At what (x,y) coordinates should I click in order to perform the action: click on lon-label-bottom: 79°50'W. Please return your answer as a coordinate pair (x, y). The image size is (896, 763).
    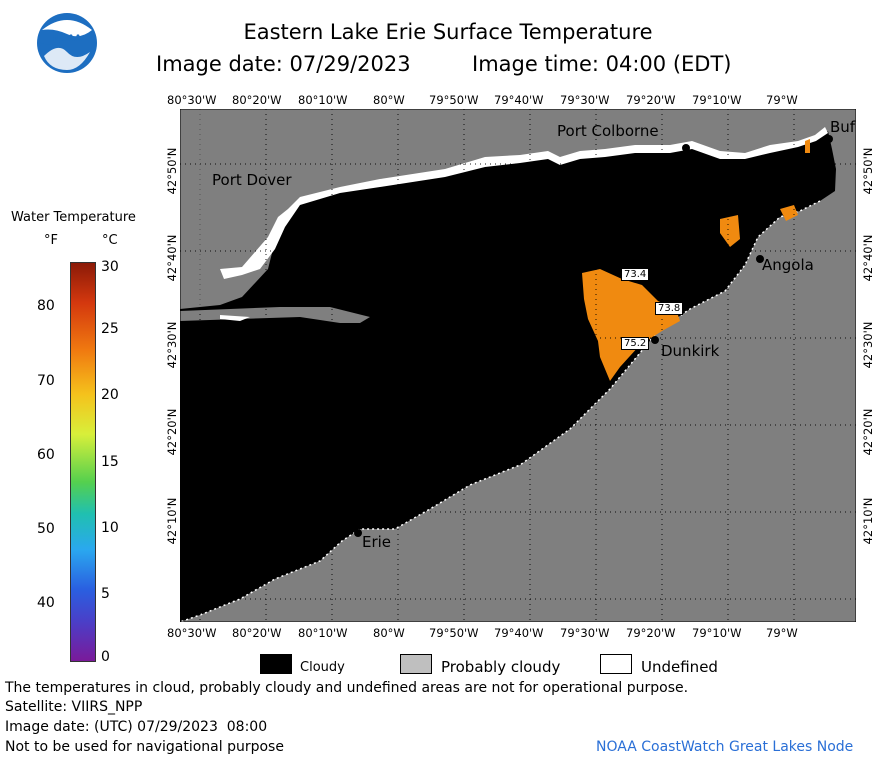
    Looking at the image, I should click on (454, 633).